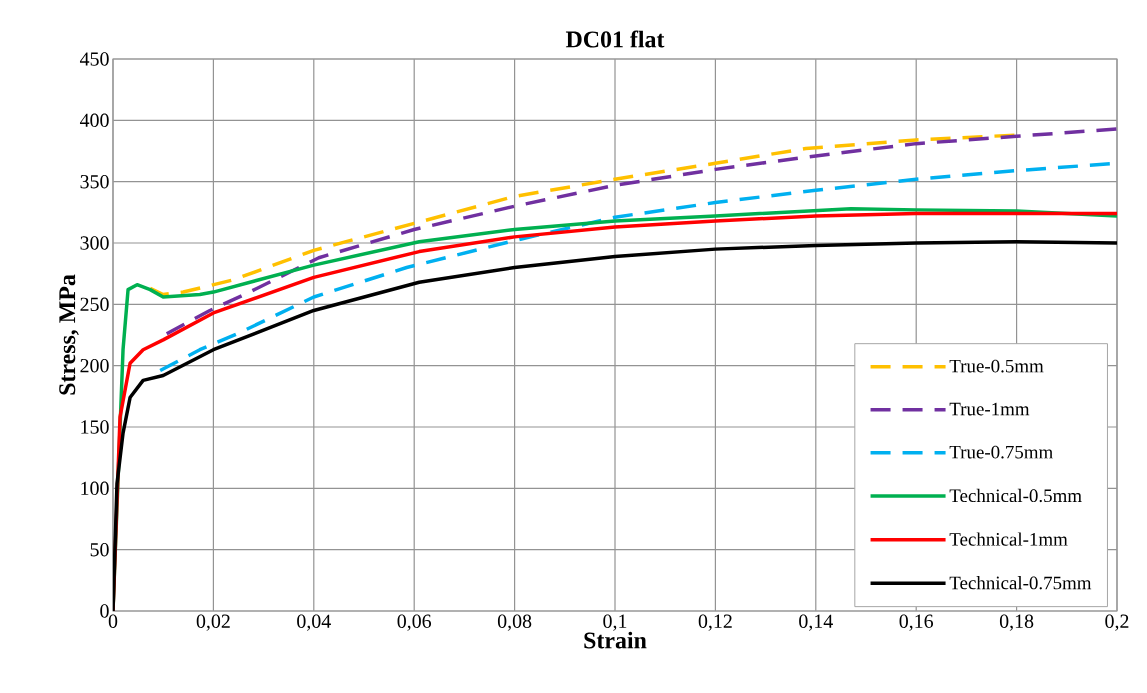 The height and width of the screenshot is (693, 1147). What do you see at coordinates (715, 622) in the screenshot?
I see `x-tick-label: 0,12` at bounding box center [715, 622].